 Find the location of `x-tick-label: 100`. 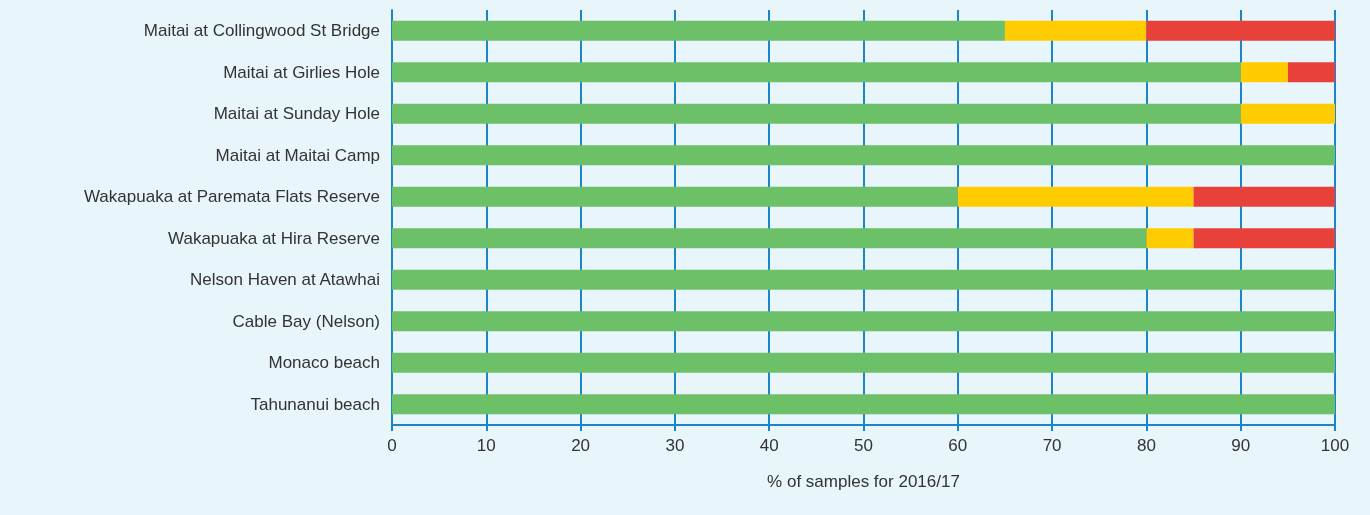

x-tick-label: 100 is located at coordinates (1335, 445).